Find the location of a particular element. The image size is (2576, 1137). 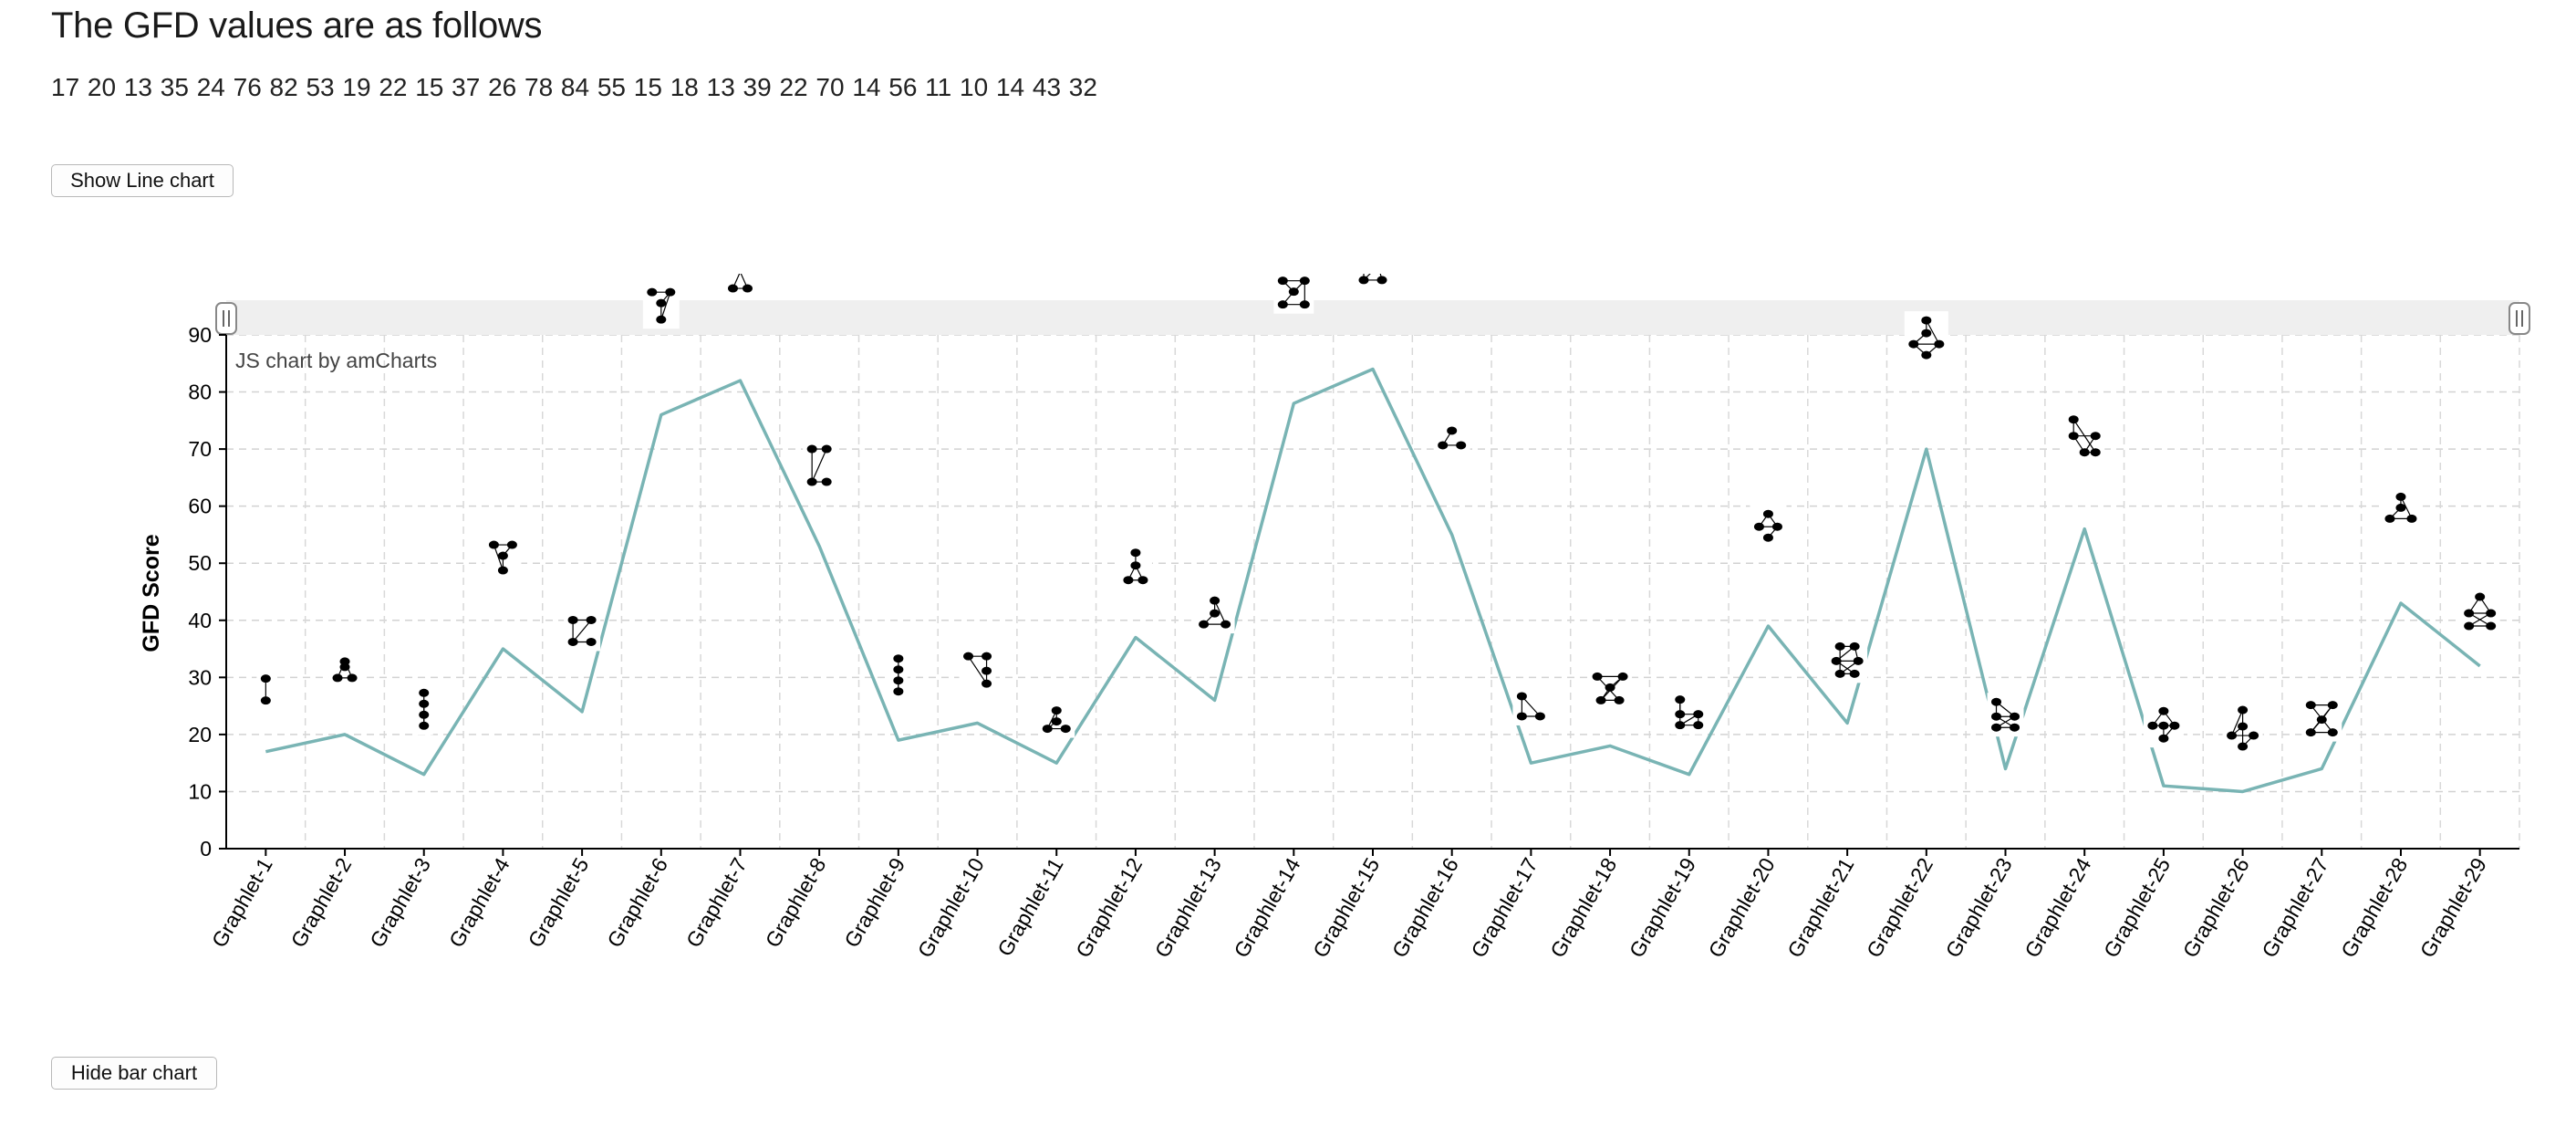

y-tick-label: 30 is located at coordinates (200, 677).